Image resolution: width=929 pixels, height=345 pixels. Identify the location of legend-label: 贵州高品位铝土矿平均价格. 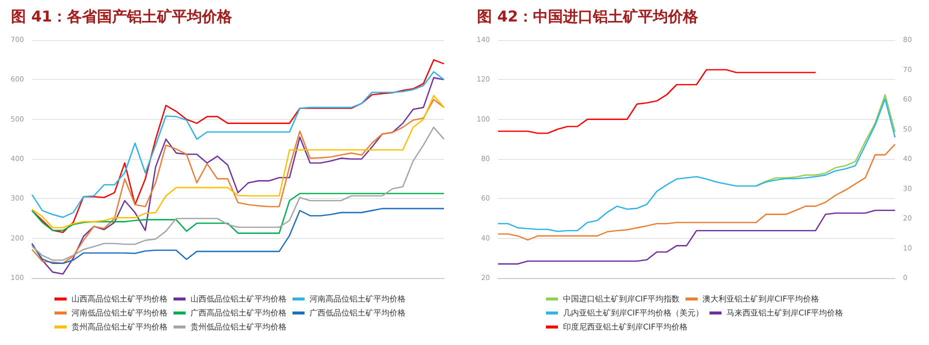
(120, 327).